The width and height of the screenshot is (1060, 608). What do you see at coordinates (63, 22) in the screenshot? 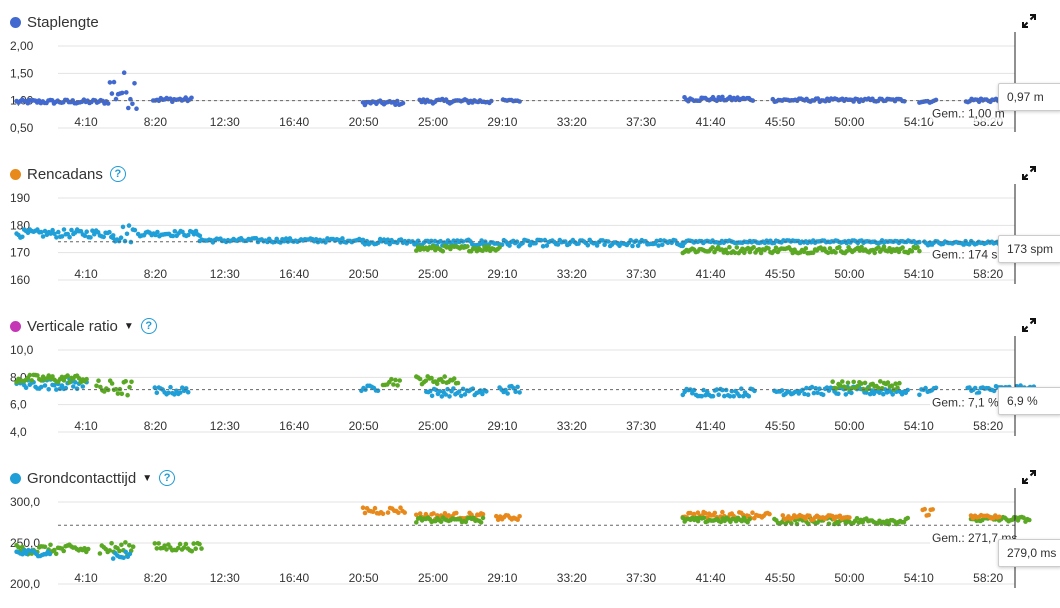
I see `panel-title: Staplengte` at bounding box center [63, 22].